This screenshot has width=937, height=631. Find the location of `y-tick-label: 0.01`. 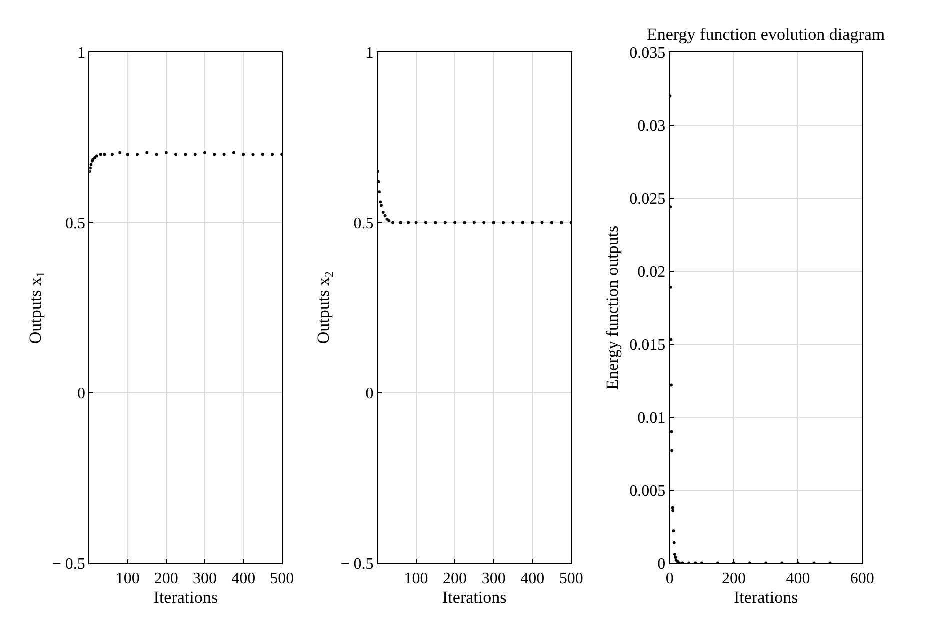

y-tick-label: 0.01 is located at coordinates (652, 418).